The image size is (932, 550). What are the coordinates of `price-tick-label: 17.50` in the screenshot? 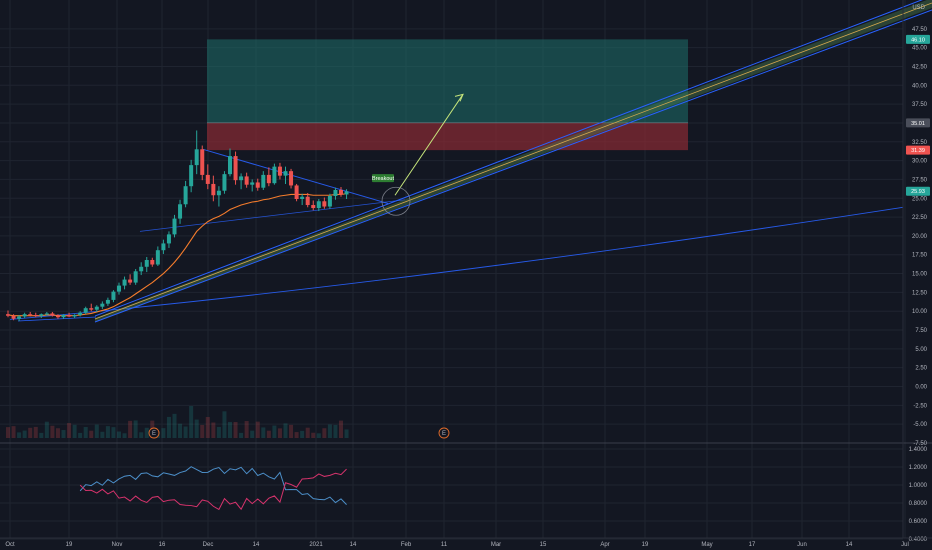 It's located at (920, 256).